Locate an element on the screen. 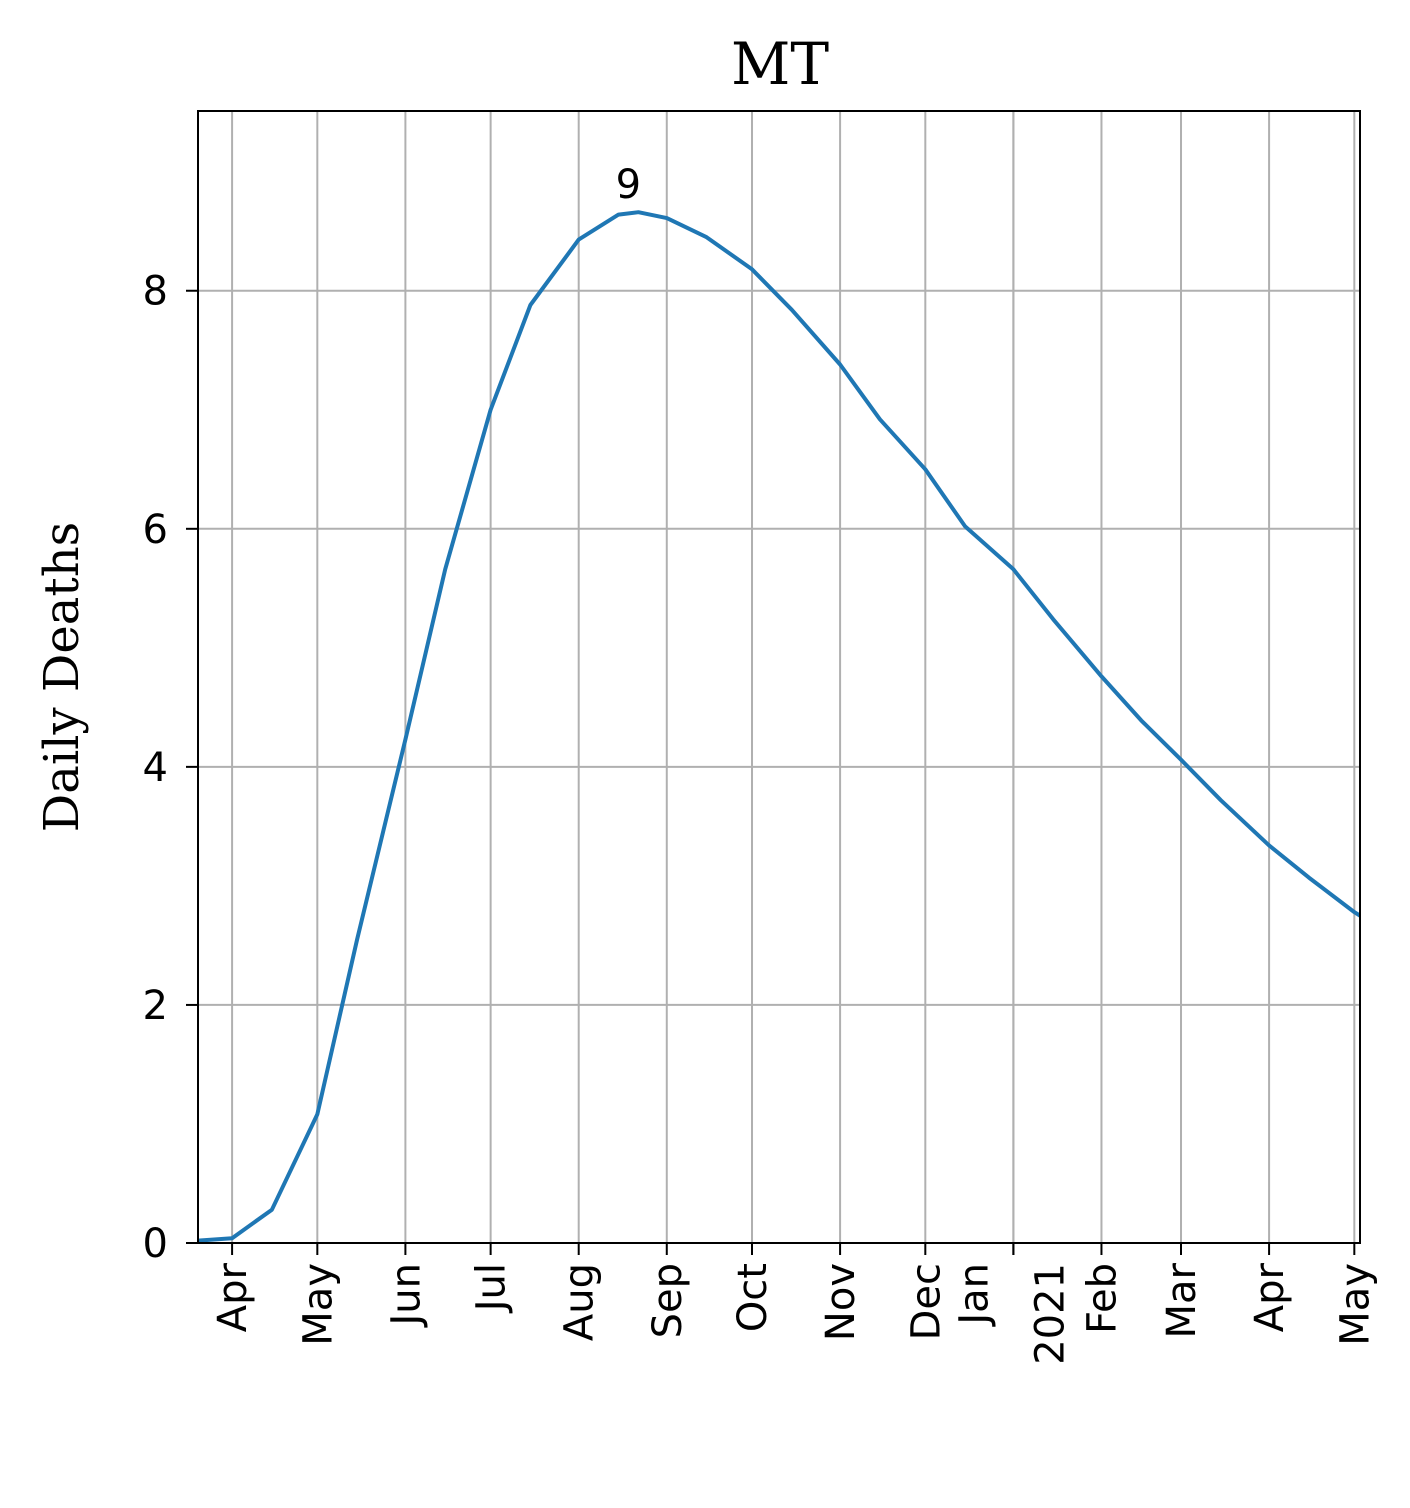  x-tick-label: Dec is located at coordinates (926, 1301).